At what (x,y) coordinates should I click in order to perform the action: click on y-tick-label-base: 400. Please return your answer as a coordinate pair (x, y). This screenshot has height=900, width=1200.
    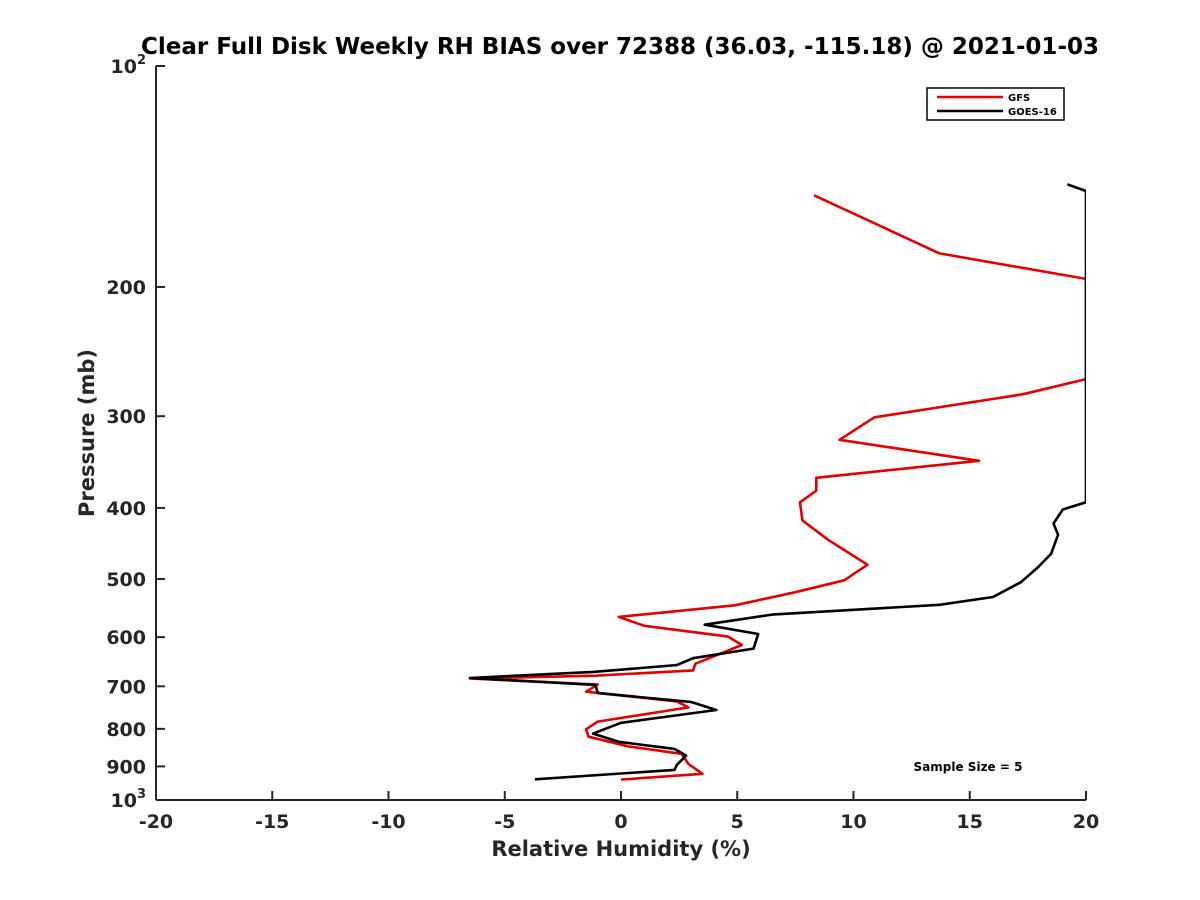
    Looking at the image, I should click on (126, 509).